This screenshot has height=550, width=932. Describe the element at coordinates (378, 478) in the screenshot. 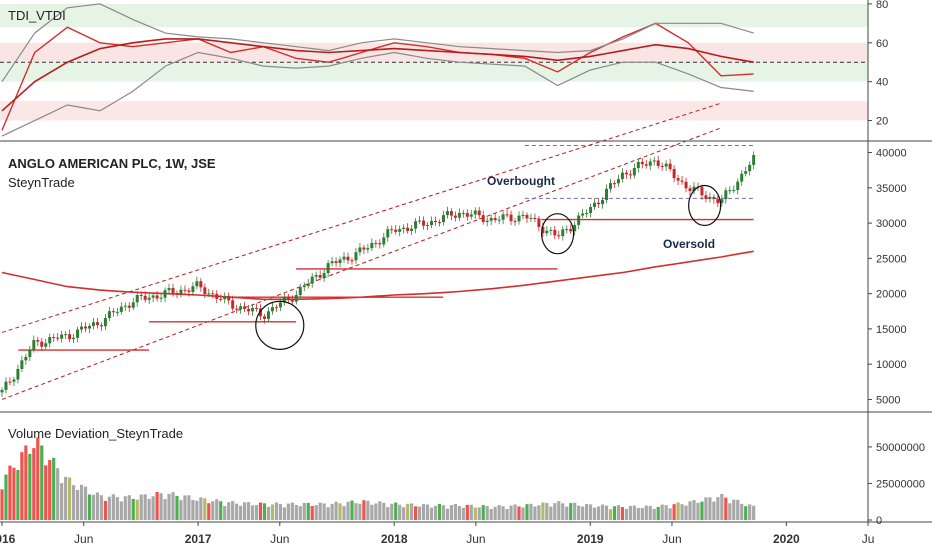

I see `volume-layer` at that location.